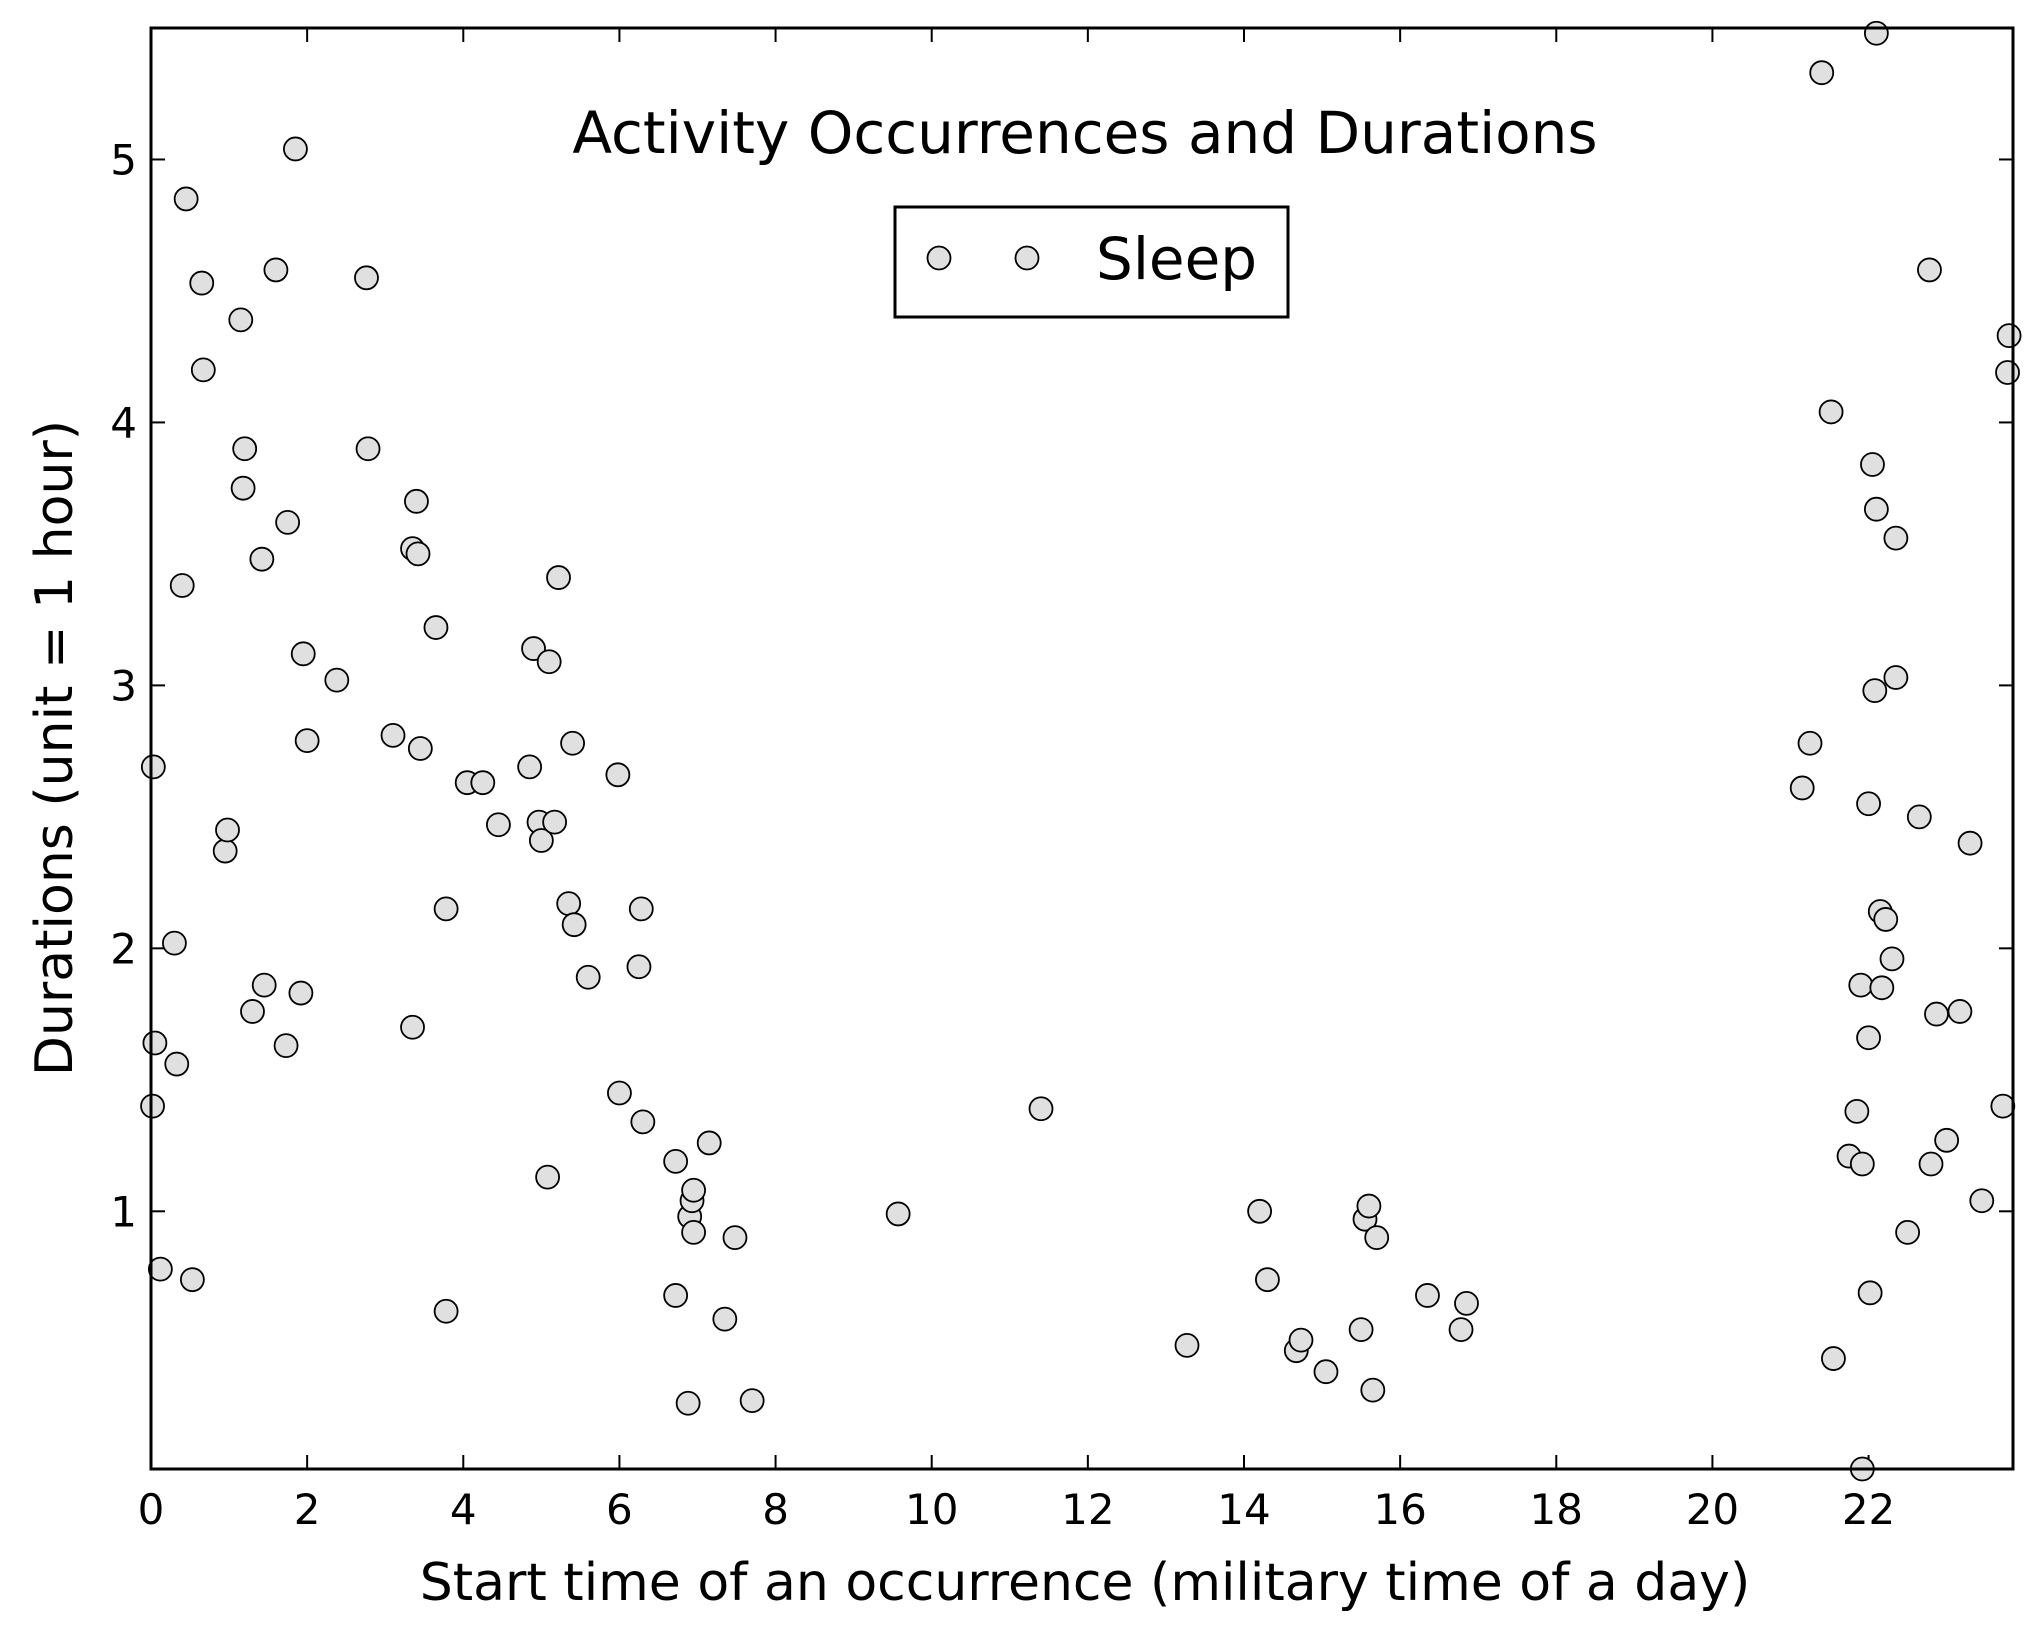 Image resolution: width=2040 pixels, height=1642 pixels. I want to click on x-tick-label: 20, so click(1712, 1509).